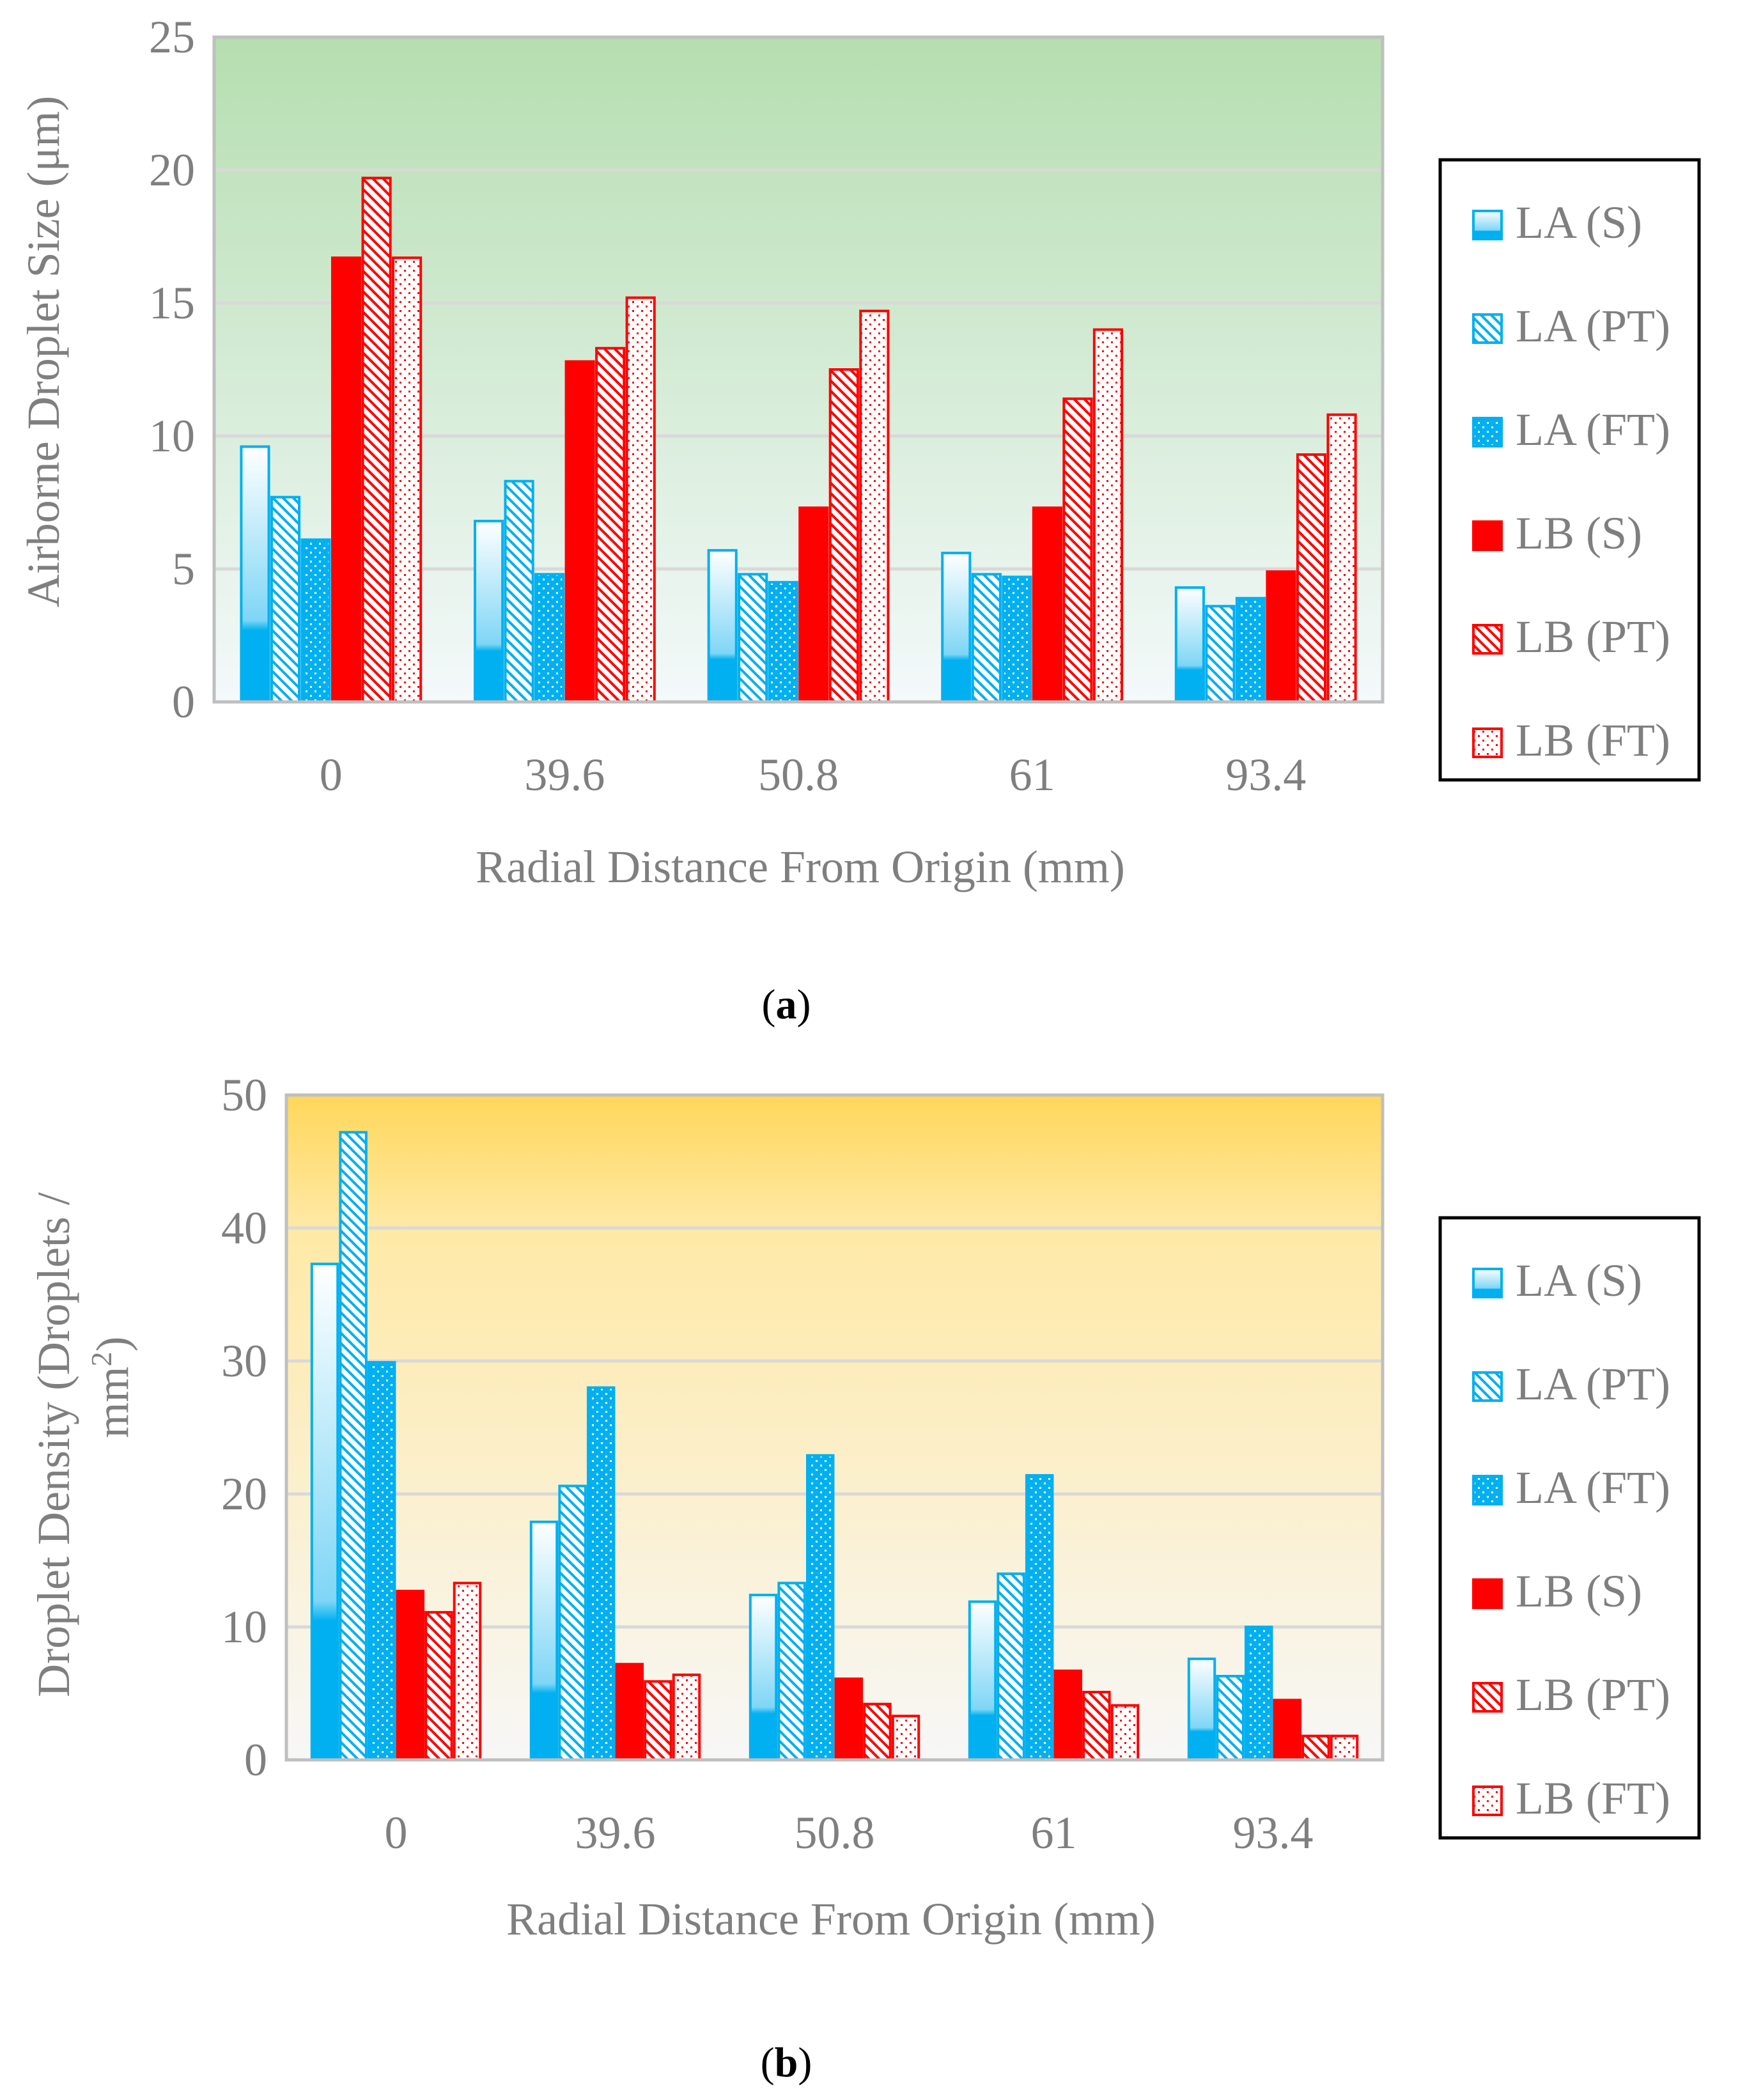 The image size is (1747, 2100). What do you see at coordinates (1032, 774) in the screenshot?
I see `chart-a-x-tick-label: 61` at bounding box center [1032, 774].